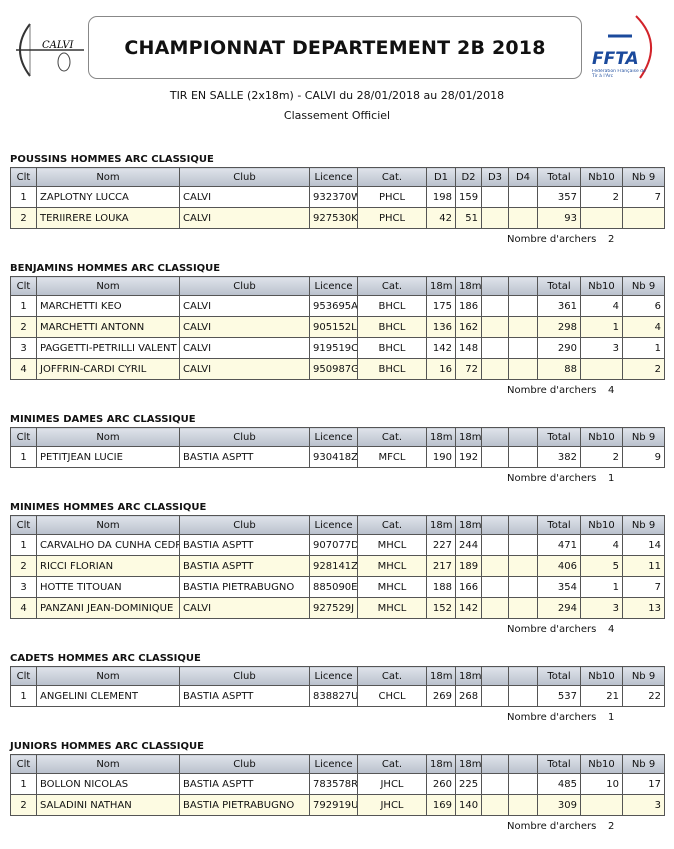 Image resolution: width=674 pixels, height=849 pixels. Describe the element at coordinates (108, 306) in the screenshot. I see `cell: MARCHETTI KEO` at that location.